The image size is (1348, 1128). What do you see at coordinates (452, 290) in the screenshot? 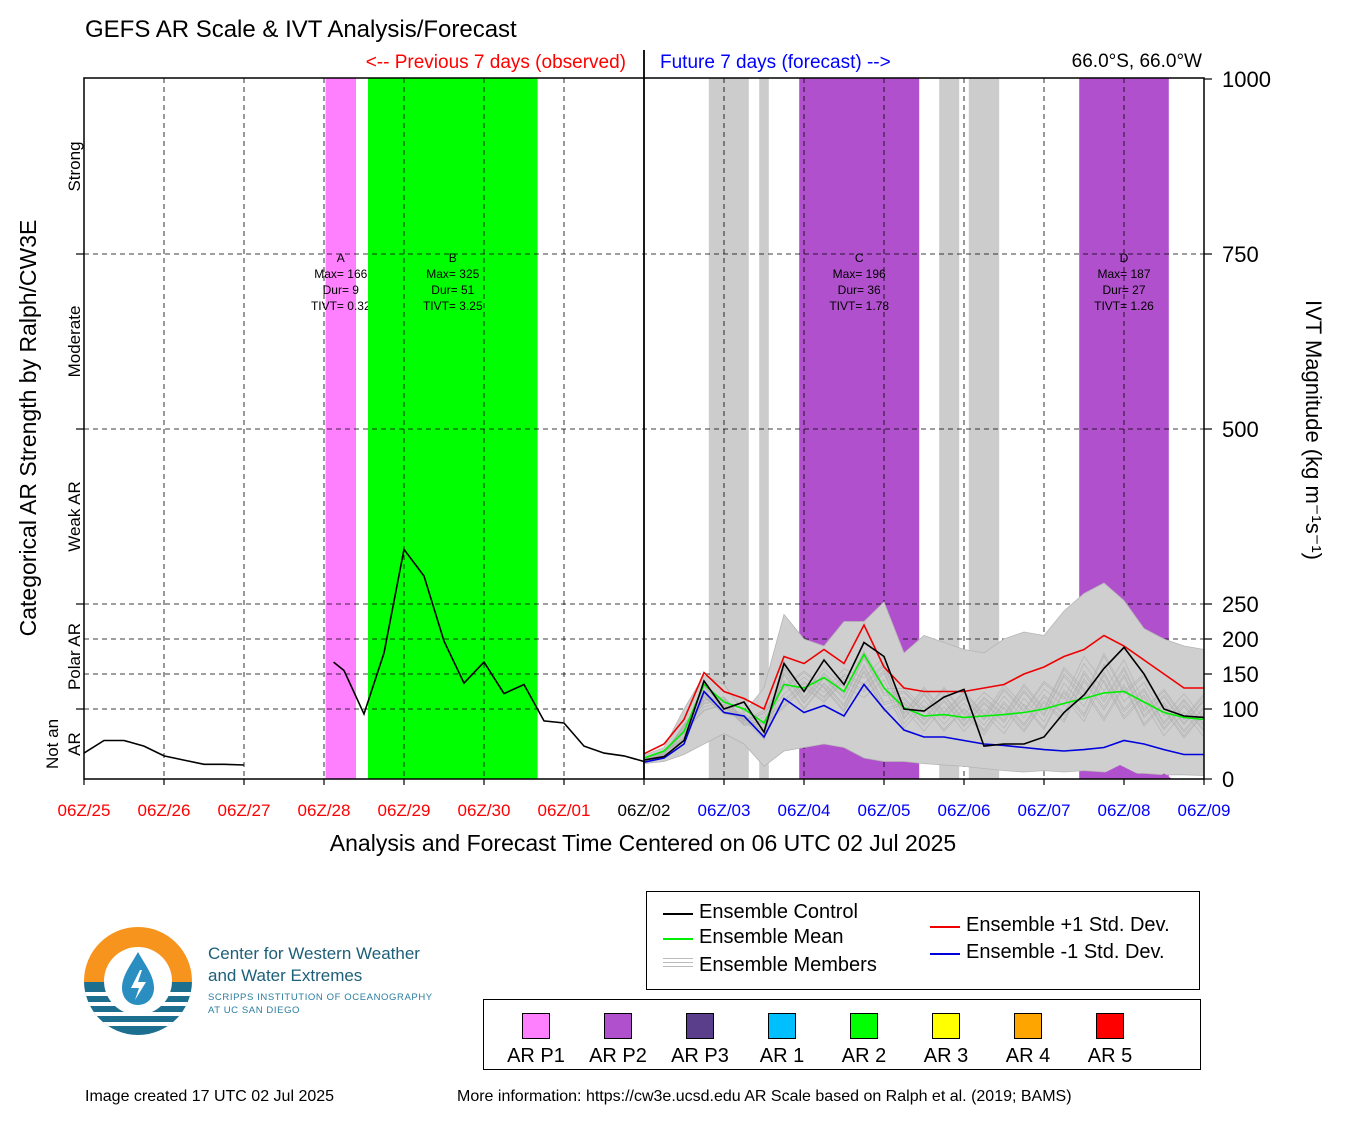
I see `ar-event-b-dur: Dur= 51` at bounding box center [452, 290].